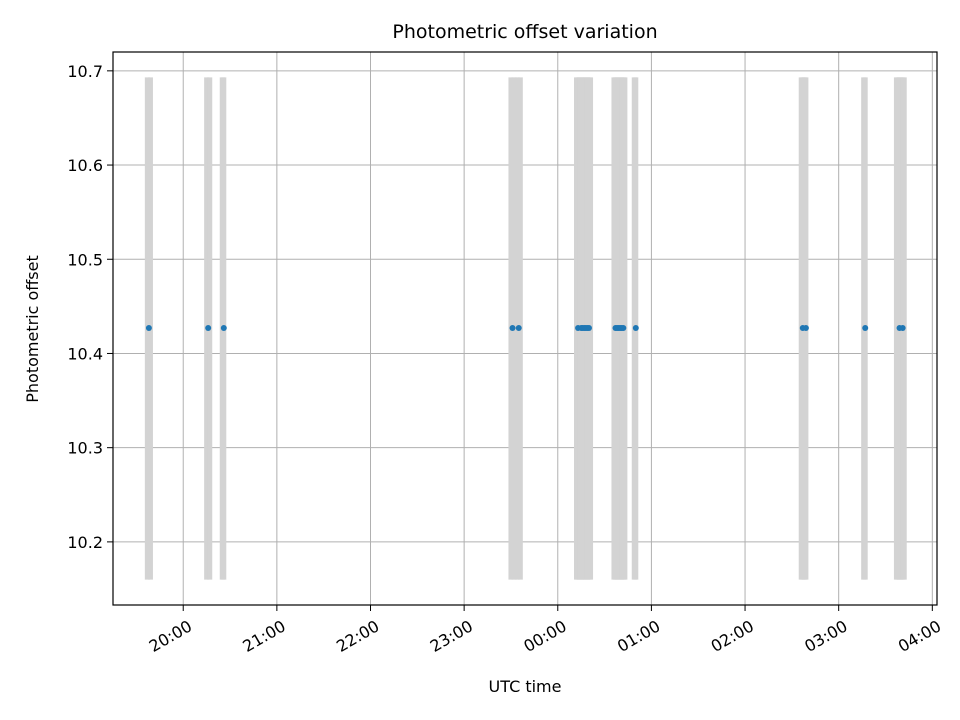 The height and width of the screenshot is (720, 960). Describe the element at coordinates (85, 542) in the screenshot. I see `y-tick-label: 10.2` at that location.